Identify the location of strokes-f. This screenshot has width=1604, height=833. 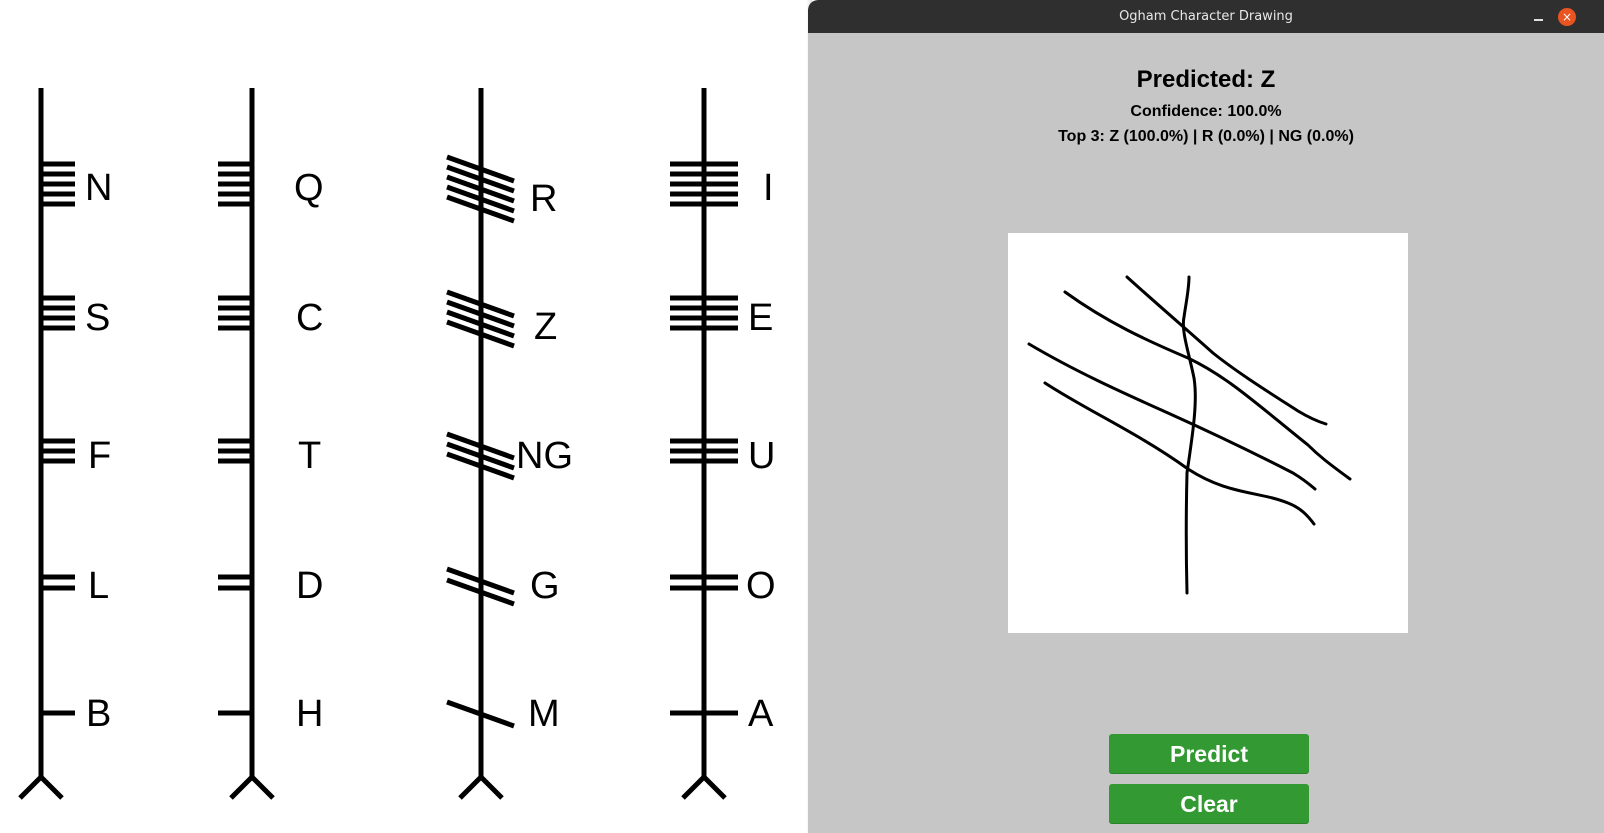
(58, 451).